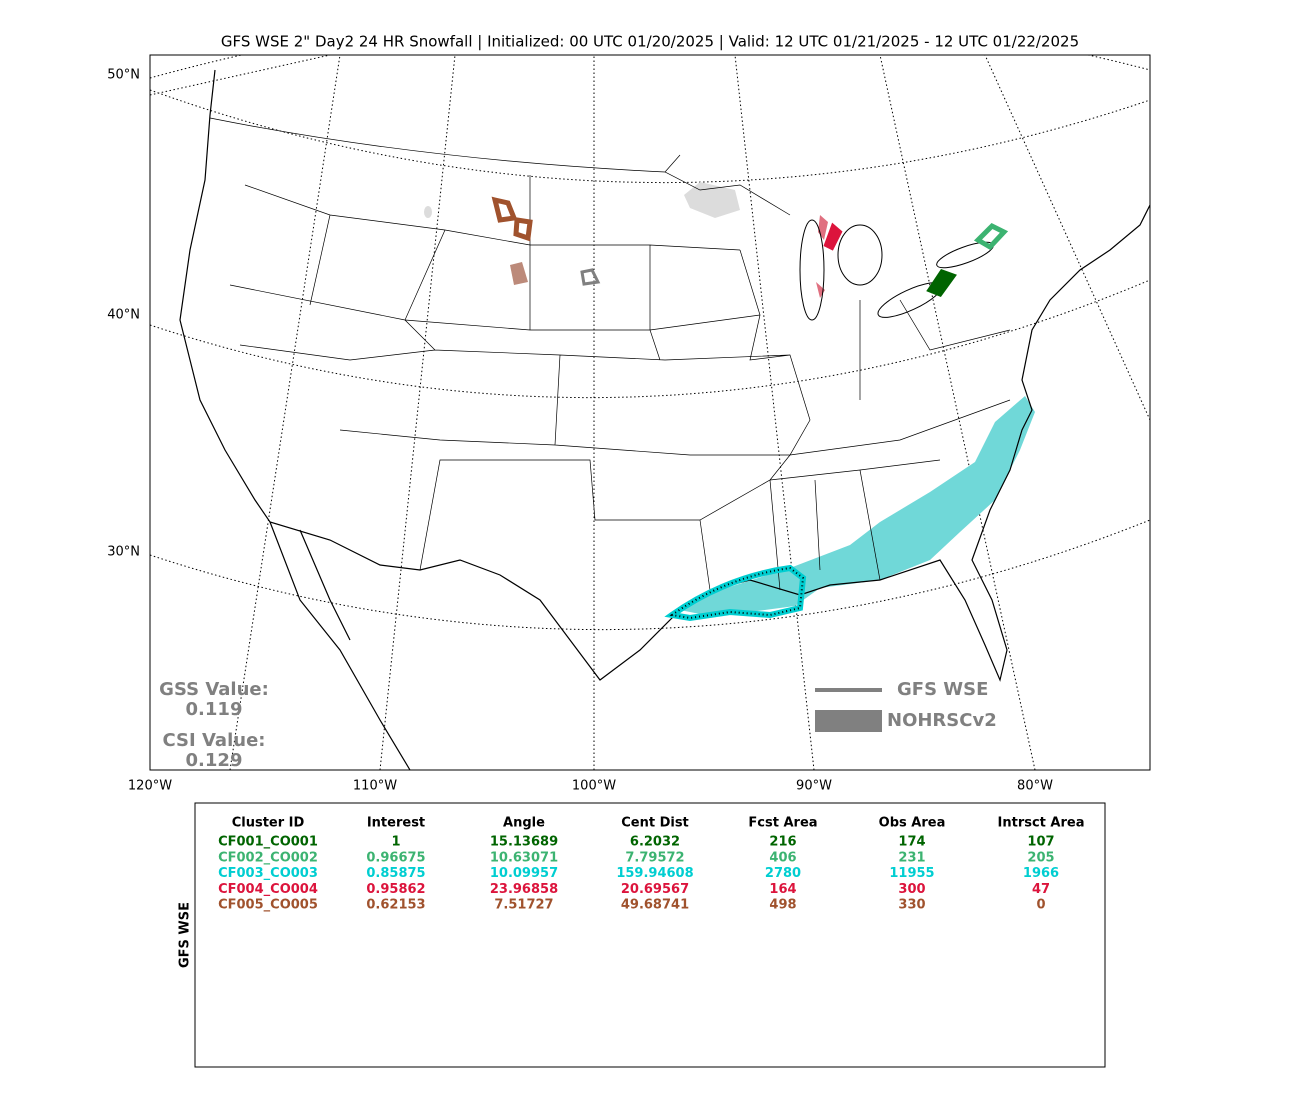  What do you see at coordinates (395, 857) in the screenshot?
I see `table-cell: 0.96675` at bounding box center [395, 857].